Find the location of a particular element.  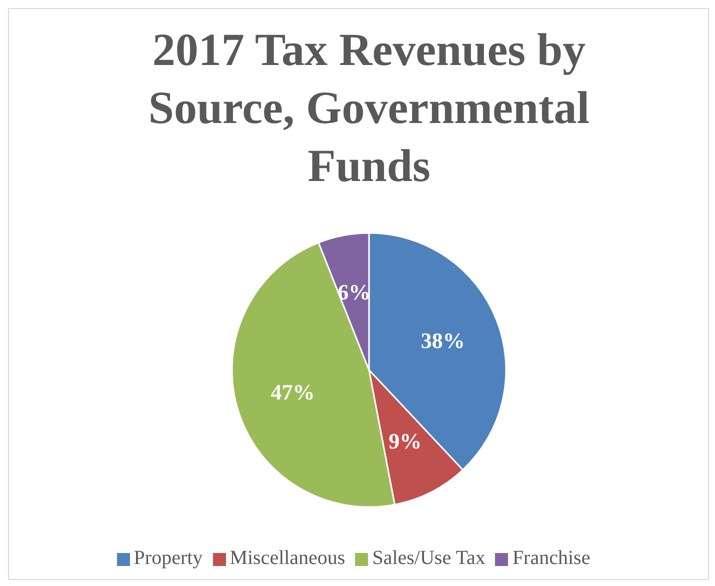

legend-label: Franchise is located at coordinates (551, 558).